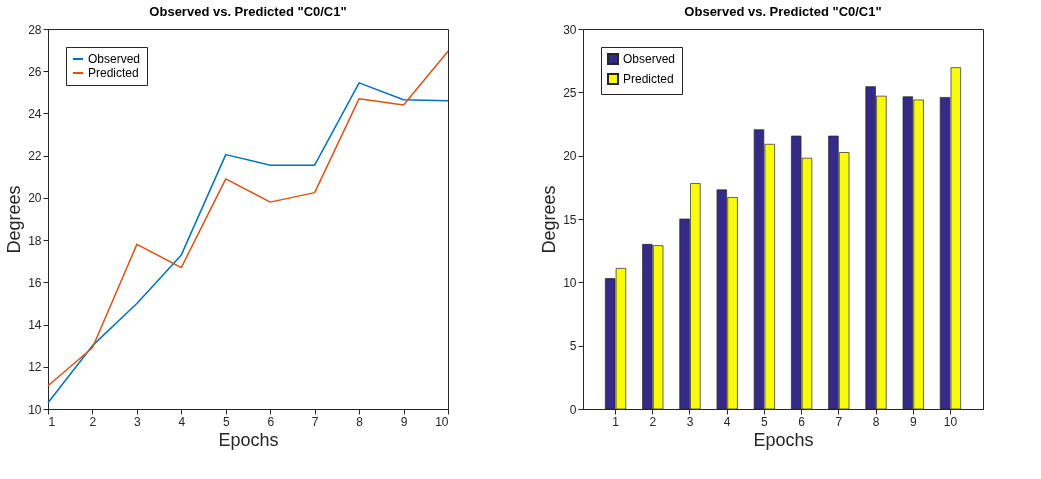 This screenshot has width=1041, height=479. What do you see at coordinates (35, 71) in the screenshot?
I see `y-tick-label: 26` at bounding box center [35, 71].